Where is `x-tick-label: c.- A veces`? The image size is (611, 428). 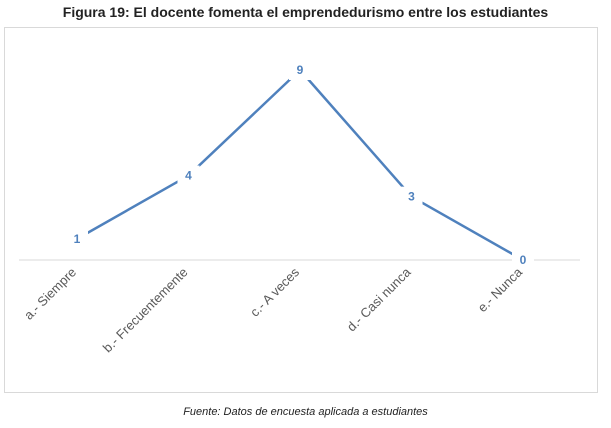
x-tick-label: c.- A veces is located at coordinates (274, 291).